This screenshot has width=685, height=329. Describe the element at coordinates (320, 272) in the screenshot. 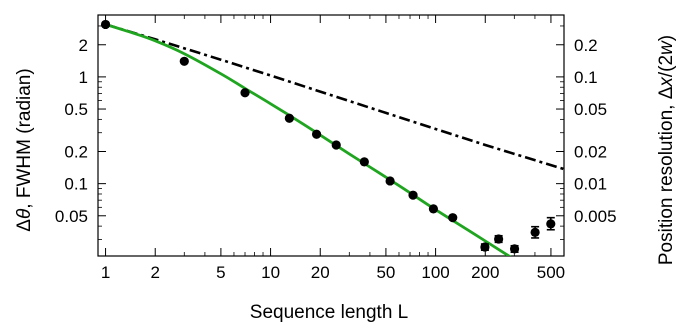

I see `x-tick-label: 20` at that location.